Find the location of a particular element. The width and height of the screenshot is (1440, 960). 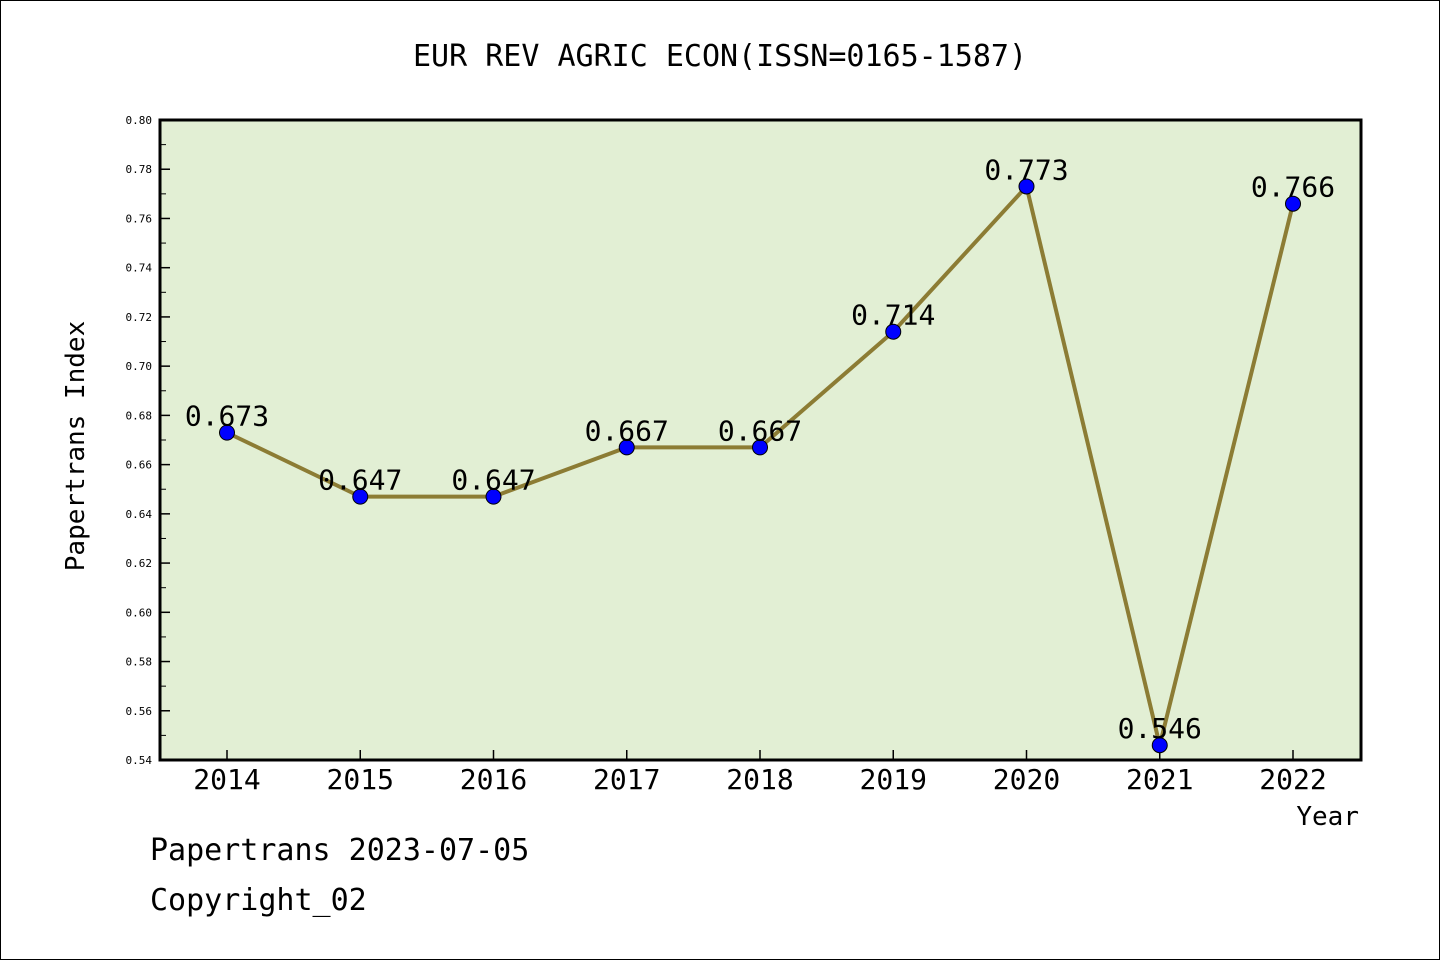

y-axis-label: Papertrans Index is located at coordinates (76, 446).